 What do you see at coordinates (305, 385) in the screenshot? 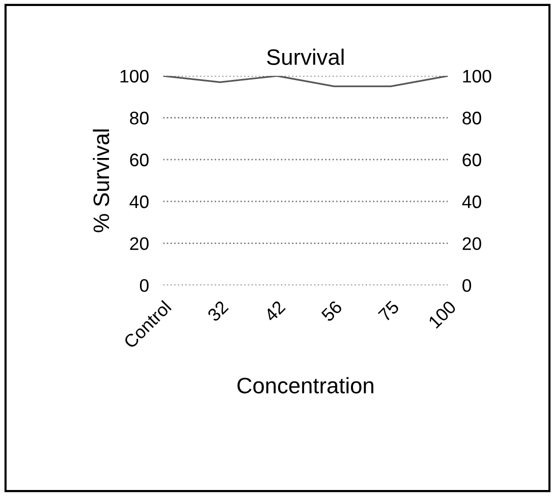
I see `x-axis-title: Concentration` at bounding box center [305, 385].